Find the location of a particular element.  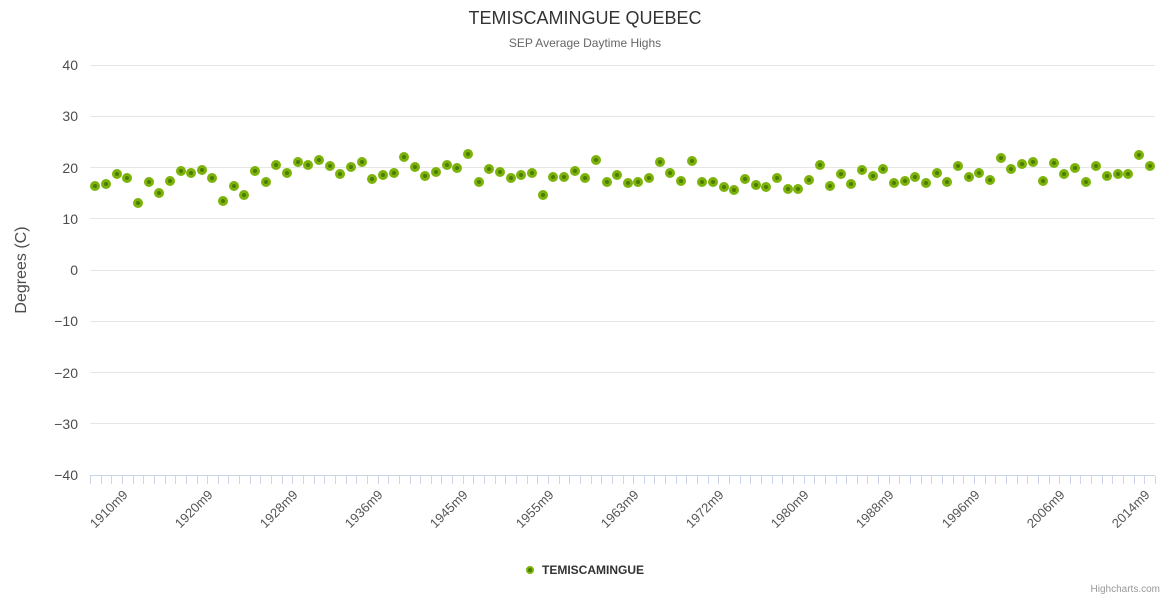

legend-item-temiscamingue: TEMISCAMINGUE is located at coordinates (585, 570).